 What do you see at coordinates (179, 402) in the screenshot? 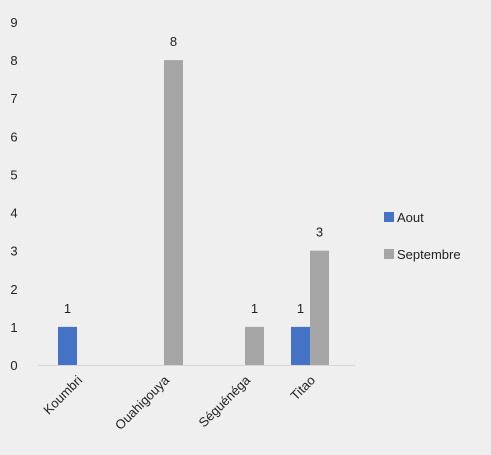
I see `category-labels: Koumbri Ouahigouya Séguénéga Titao` at bounding box center [179, 402].